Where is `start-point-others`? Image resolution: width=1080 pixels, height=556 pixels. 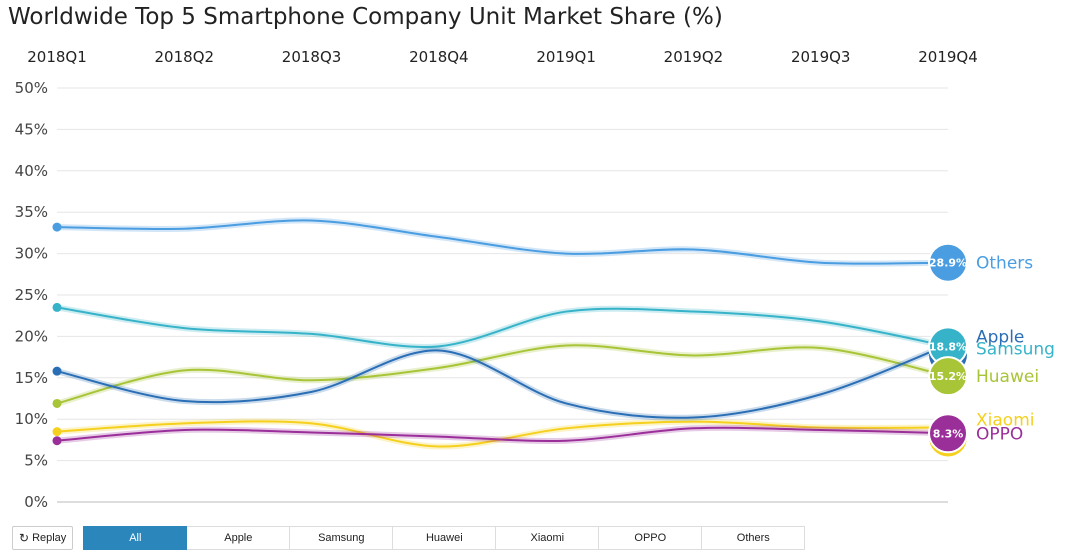
start-point-others is located at coordinates (57, 227).